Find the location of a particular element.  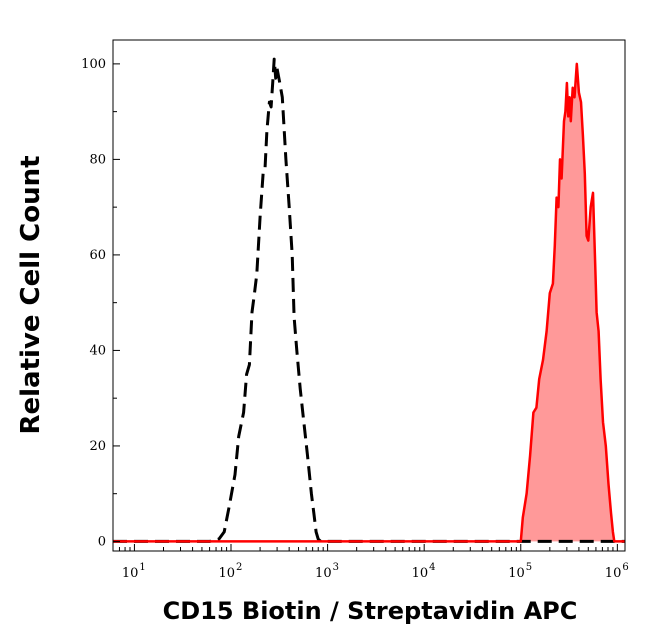

y-tick-label: 20 is located at coordinates (97, 446).